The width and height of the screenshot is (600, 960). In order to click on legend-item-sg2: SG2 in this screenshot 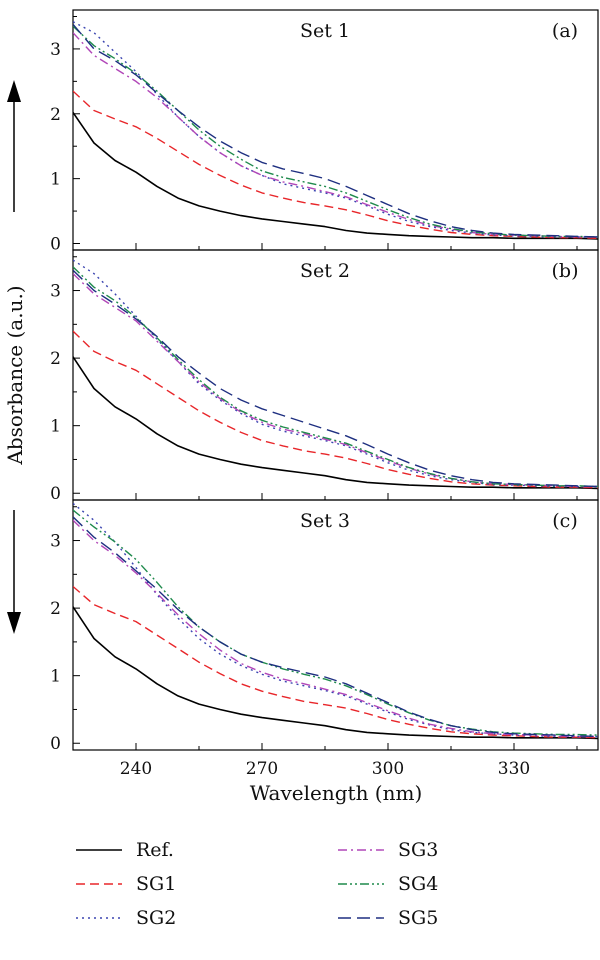, I will do `click(126, 918)`.